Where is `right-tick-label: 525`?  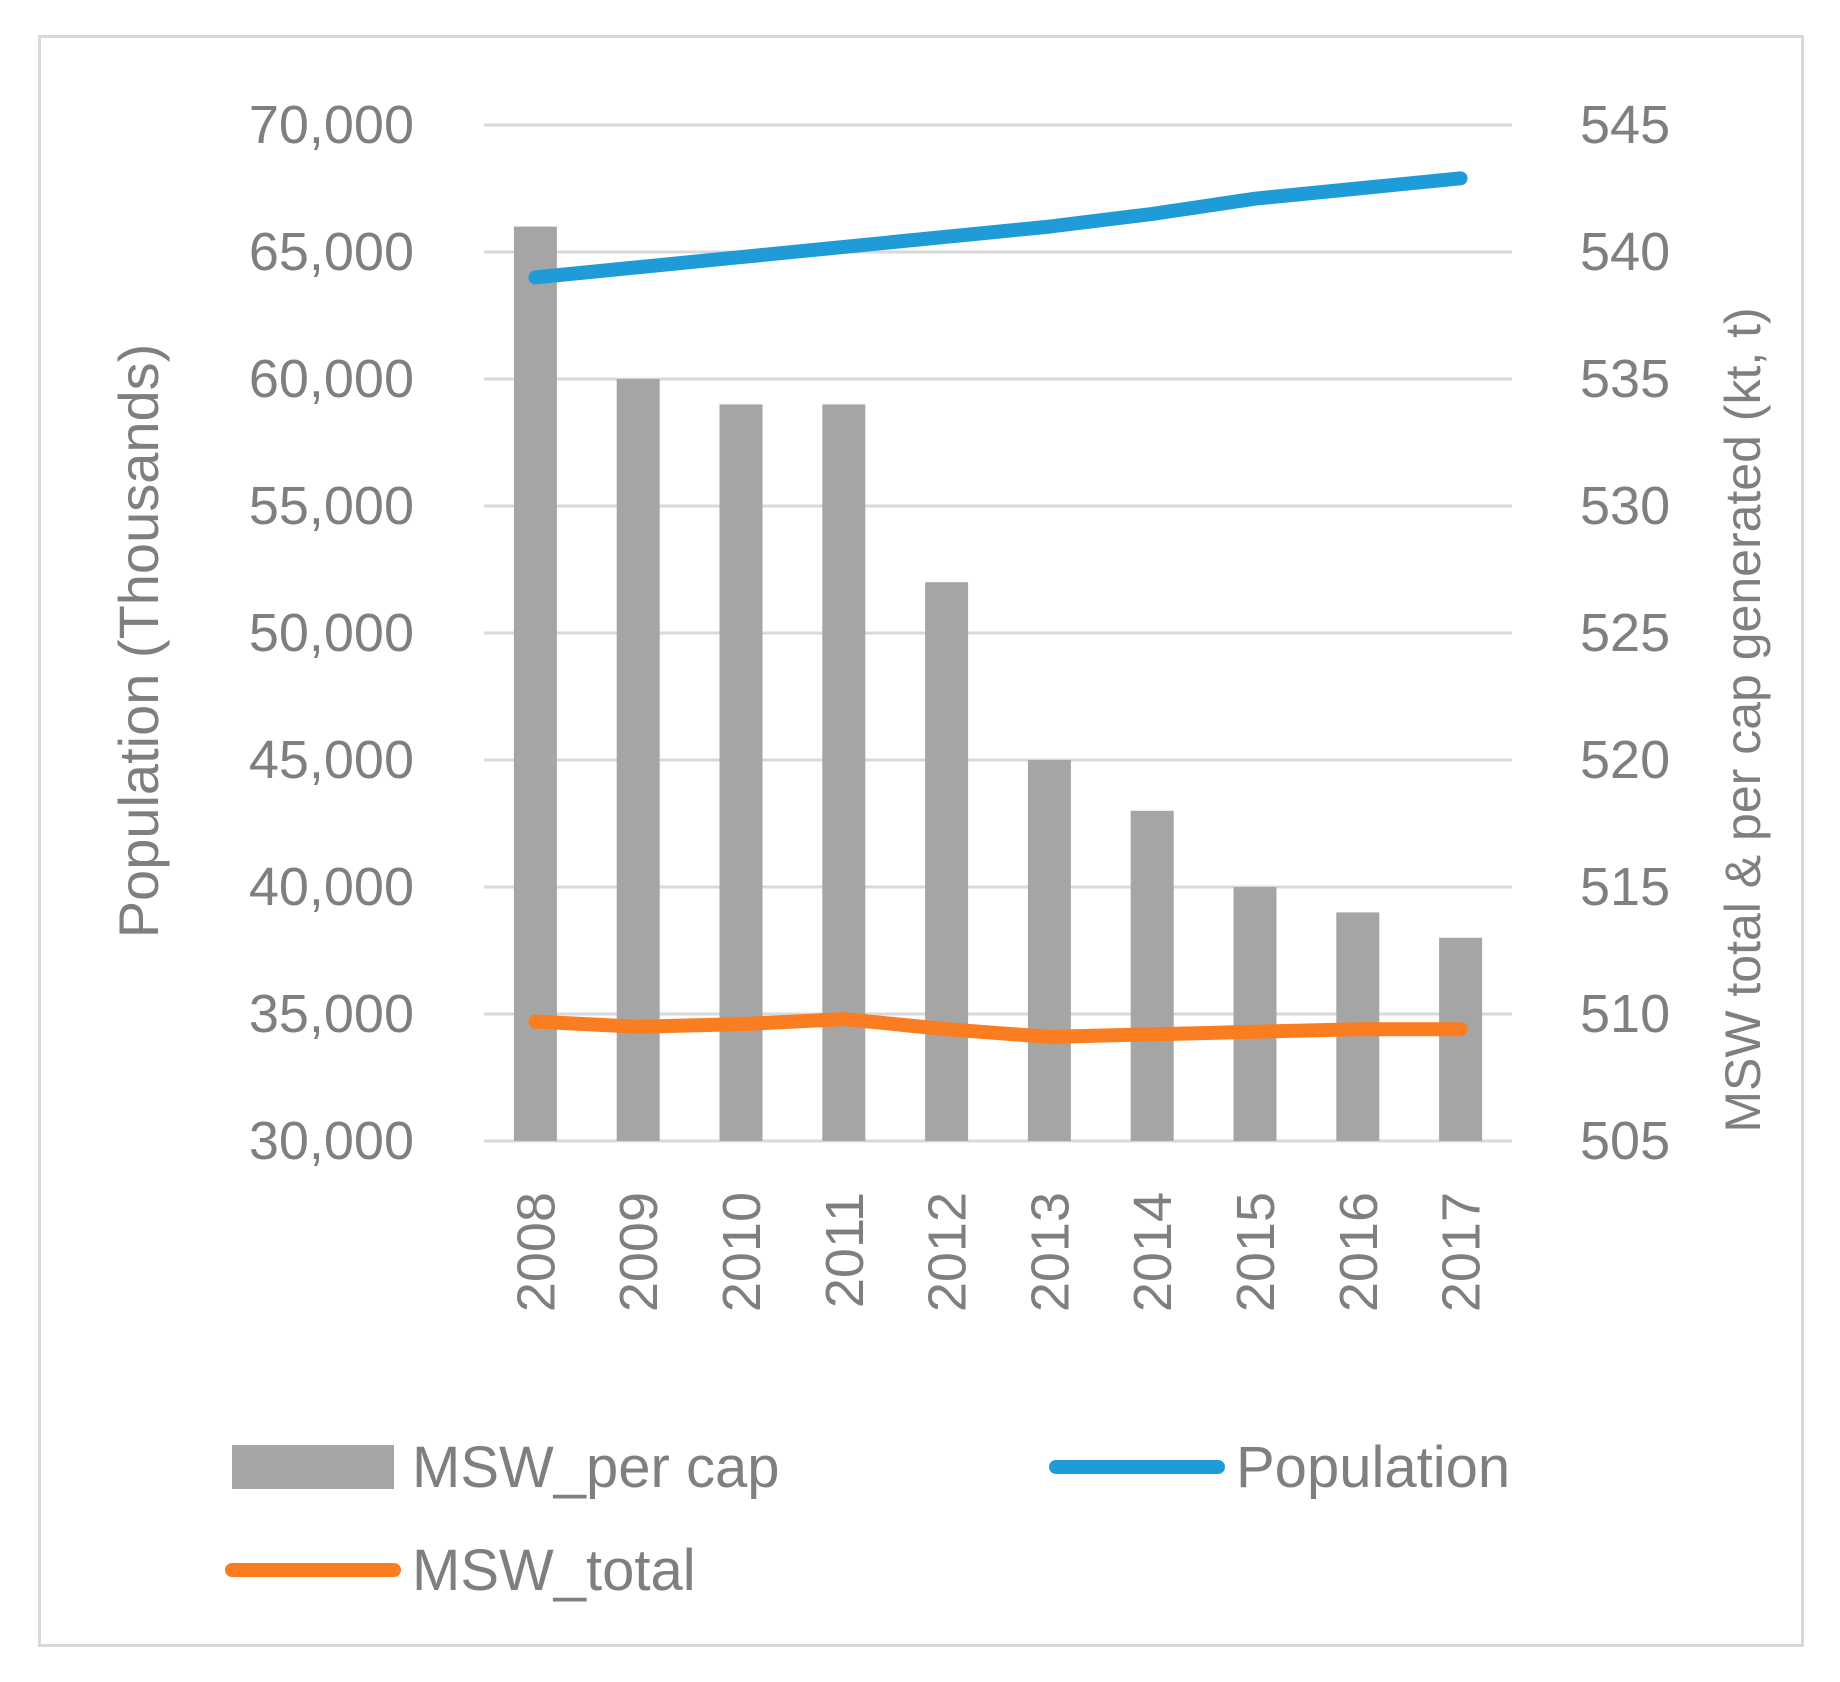 right-tick-label: 525 is located at coordinates (1625, 633).